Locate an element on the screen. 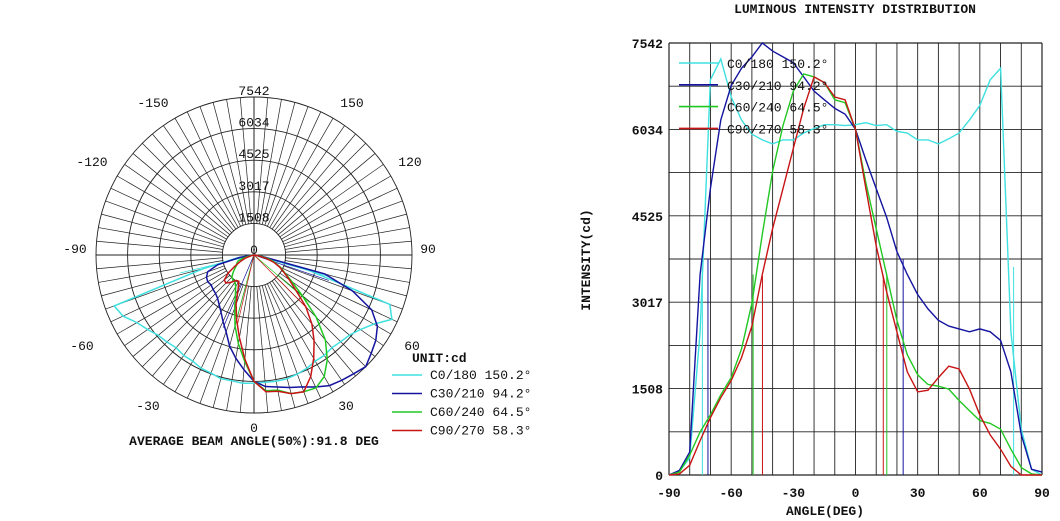  y-tick-label: 3017 is located at coordinates (647, 303).